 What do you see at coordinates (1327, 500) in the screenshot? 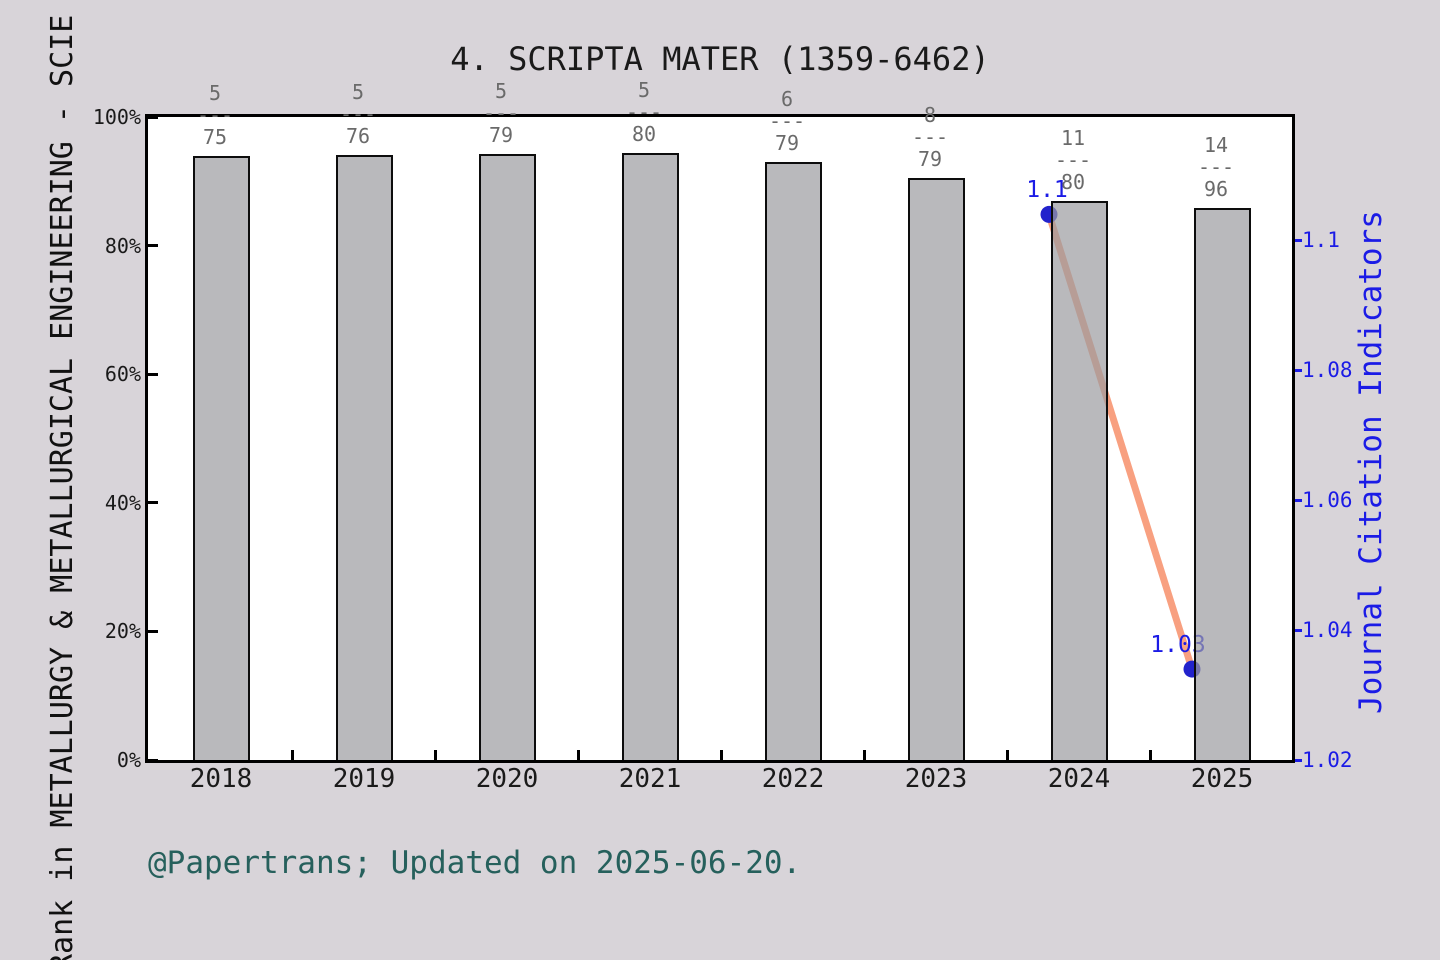
I see `right-tick-label-1.06: 1.06` at bounding box center [1327, 500].